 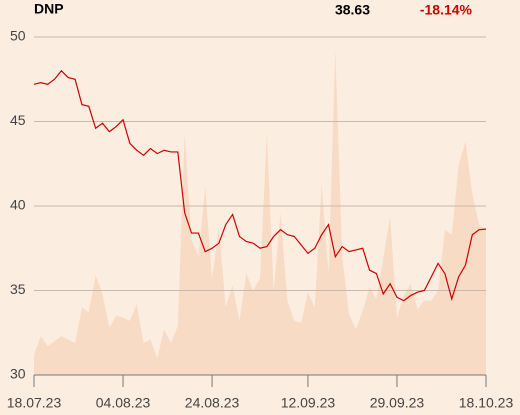 I want to click on ticker: DNP, so click(x=49, y=9).